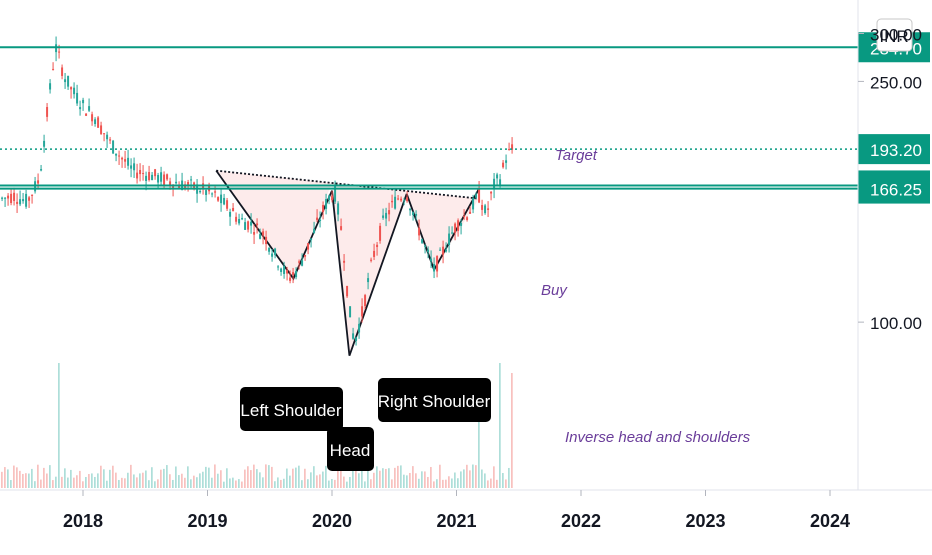 The image size is (932, 555). I want to click on time-tick-label: 2020, so click(332, 521).